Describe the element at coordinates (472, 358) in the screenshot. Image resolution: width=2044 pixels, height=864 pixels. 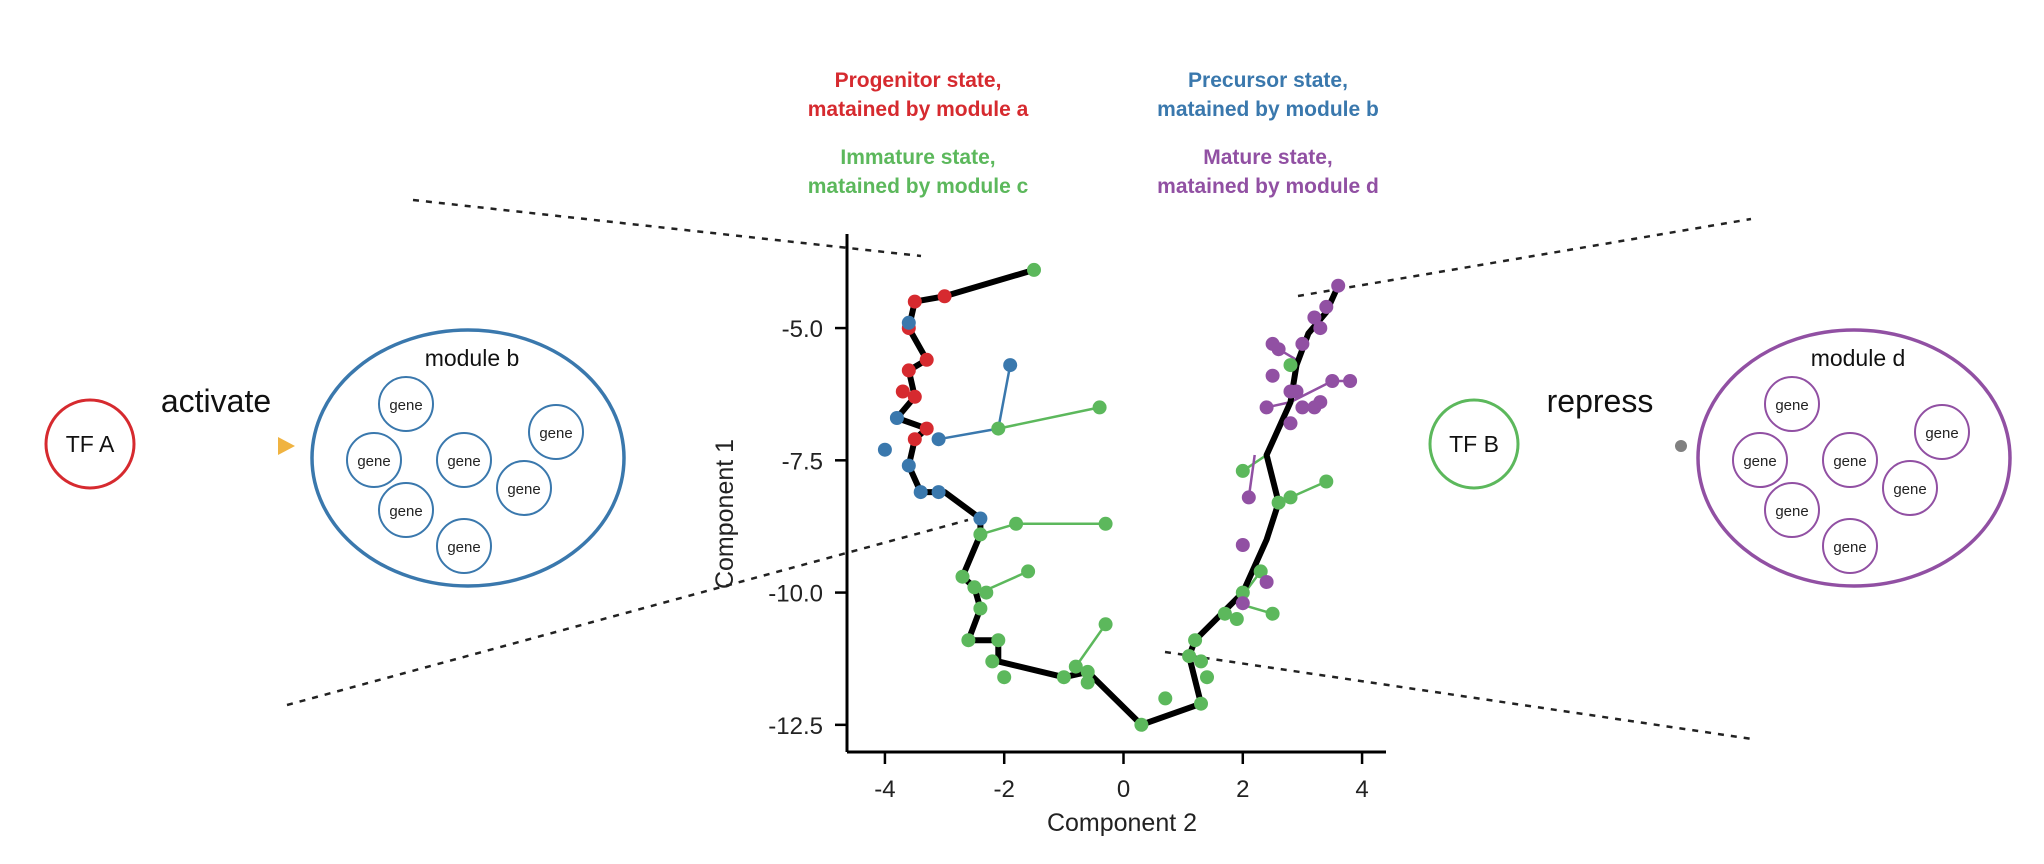
I see `module-b-title: module b` at that location.